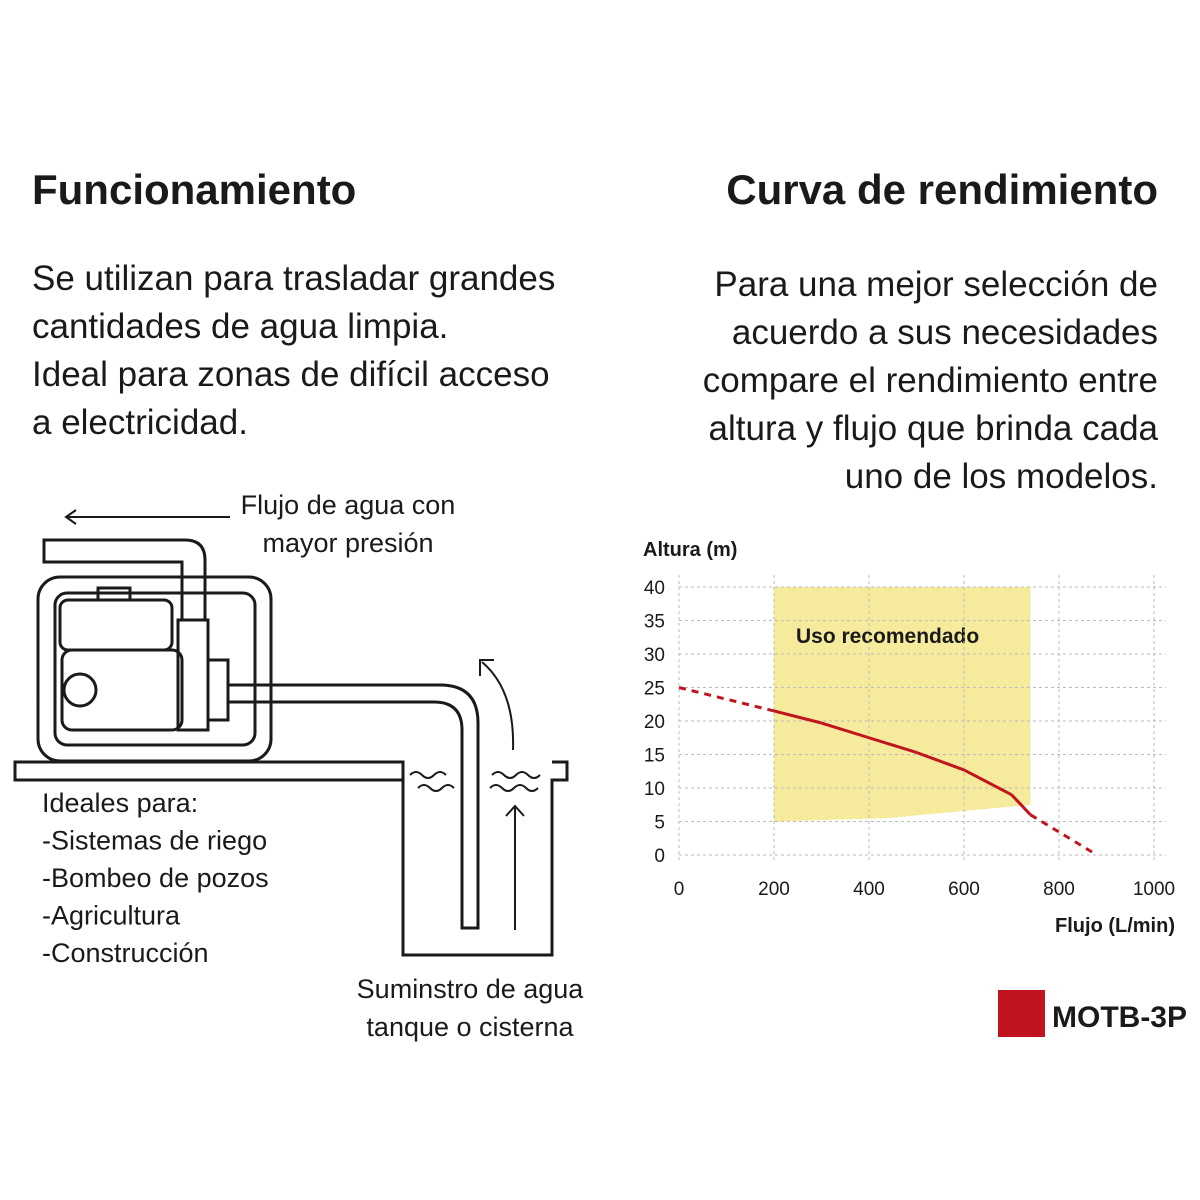 This screenshot has width=1200, height=1200. I want to click on recommended-band, so click(902, 704).